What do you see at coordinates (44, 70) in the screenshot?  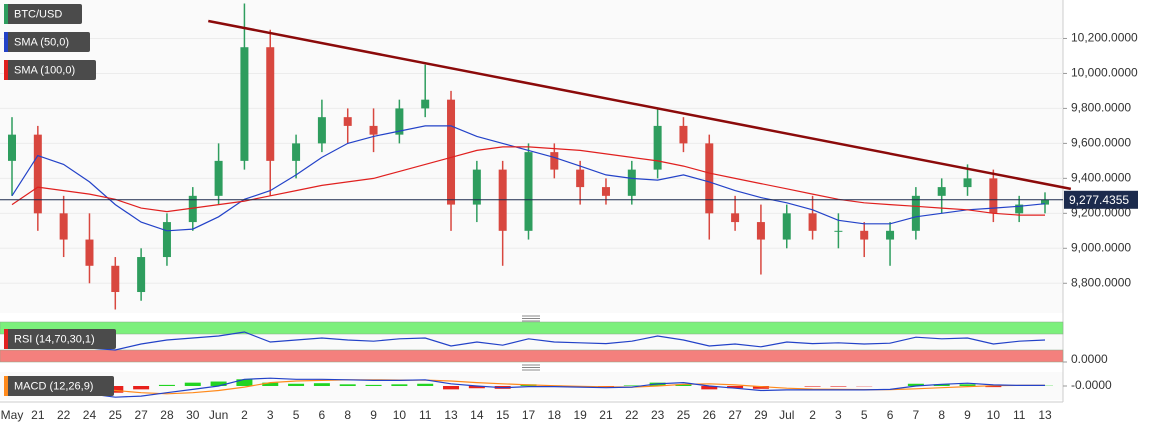 I see `legend-label: SMA (100,0)` at bounding box center [44, 70].